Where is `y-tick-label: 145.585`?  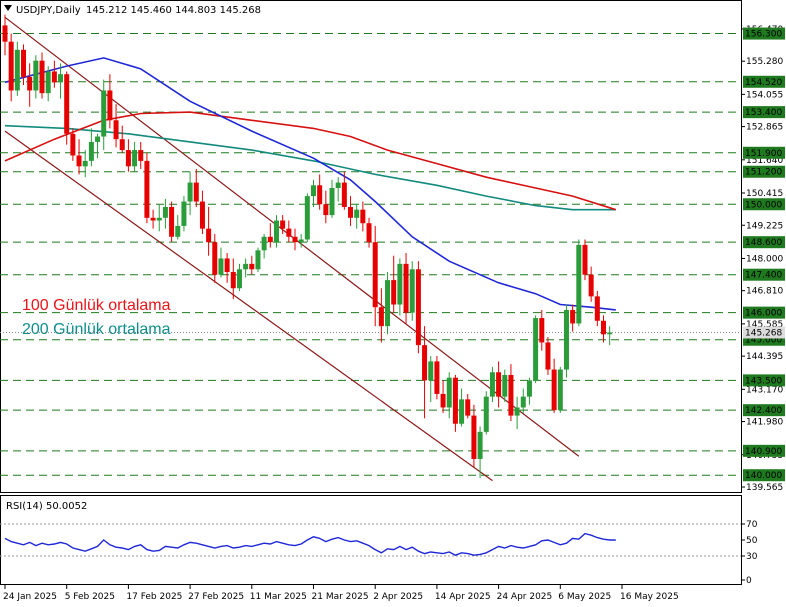
y-tick-label: 145.585 is located at coordinates (764, 325).